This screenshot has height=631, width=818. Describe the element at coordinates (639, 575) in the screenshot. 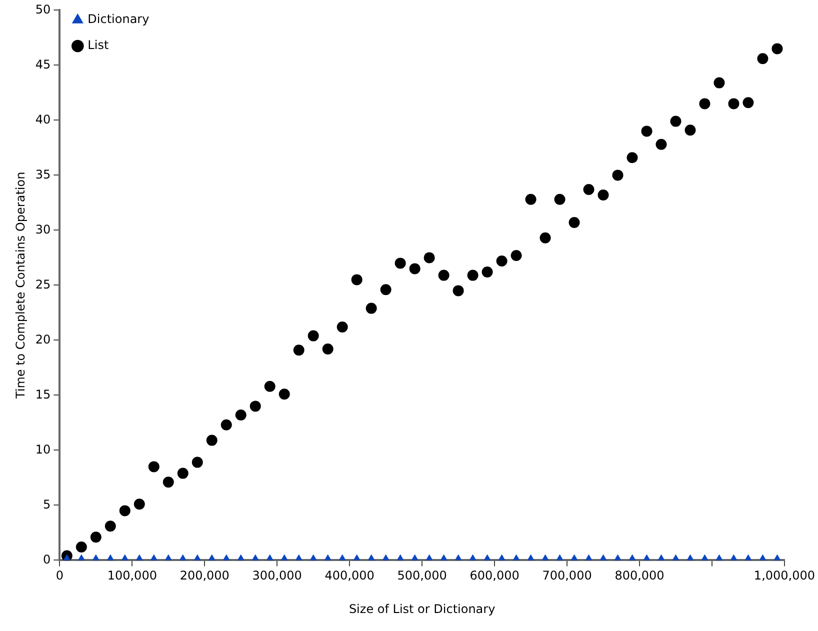

I see `x-tick-label: 800,000` at that location.